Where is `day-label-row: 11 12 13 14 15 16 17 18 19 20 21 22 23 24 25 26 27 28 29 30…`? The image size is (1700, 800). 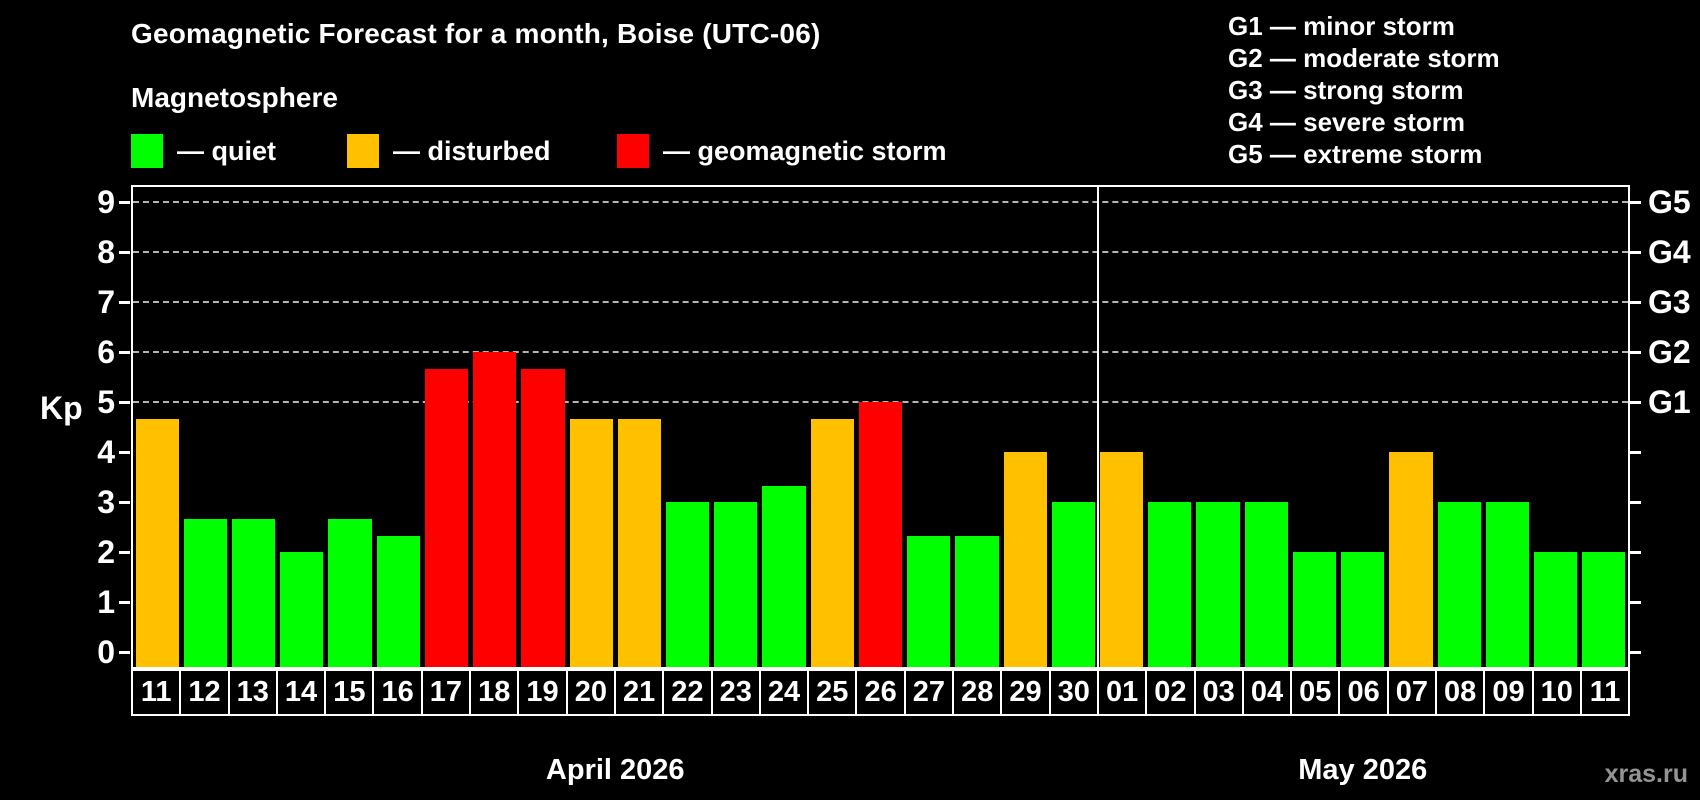
day-label-row: 11 12 13 14 15 16 17 18 19 20 21 22 23 24 25 26 27 28 29 30… is located at coordinates (881, 692).